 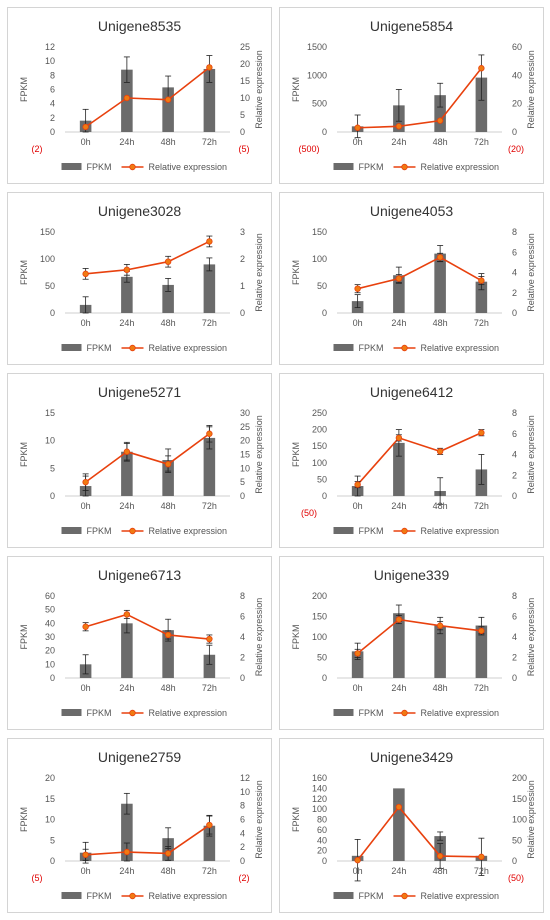 What do you see at coordinates (517, 840) in the screenshot?
I see `y2-tick-label: 50` at bounding box center [517, 840].